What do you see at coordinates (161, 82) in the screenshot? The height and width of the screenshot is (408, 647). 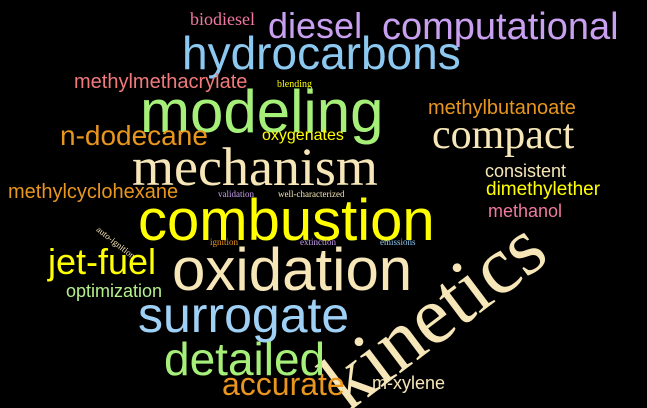 I see `word-methylmethacrylate: methylmethacrylate` at bounding box center [161, 82].